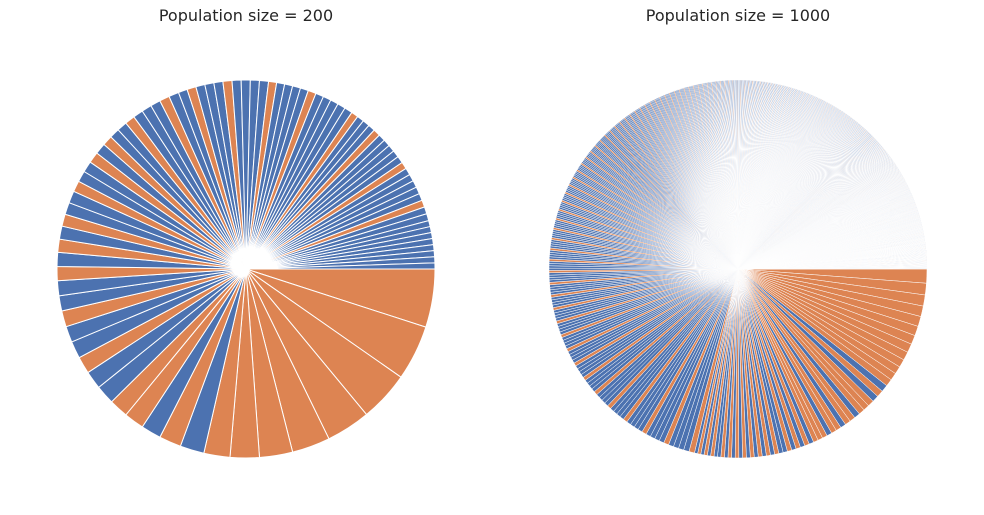 This screenshot has height=515, width=984. Describe the element at coordinates (246, 15) in the screenshot. I see `chart-title: Population size = 200` at that location.